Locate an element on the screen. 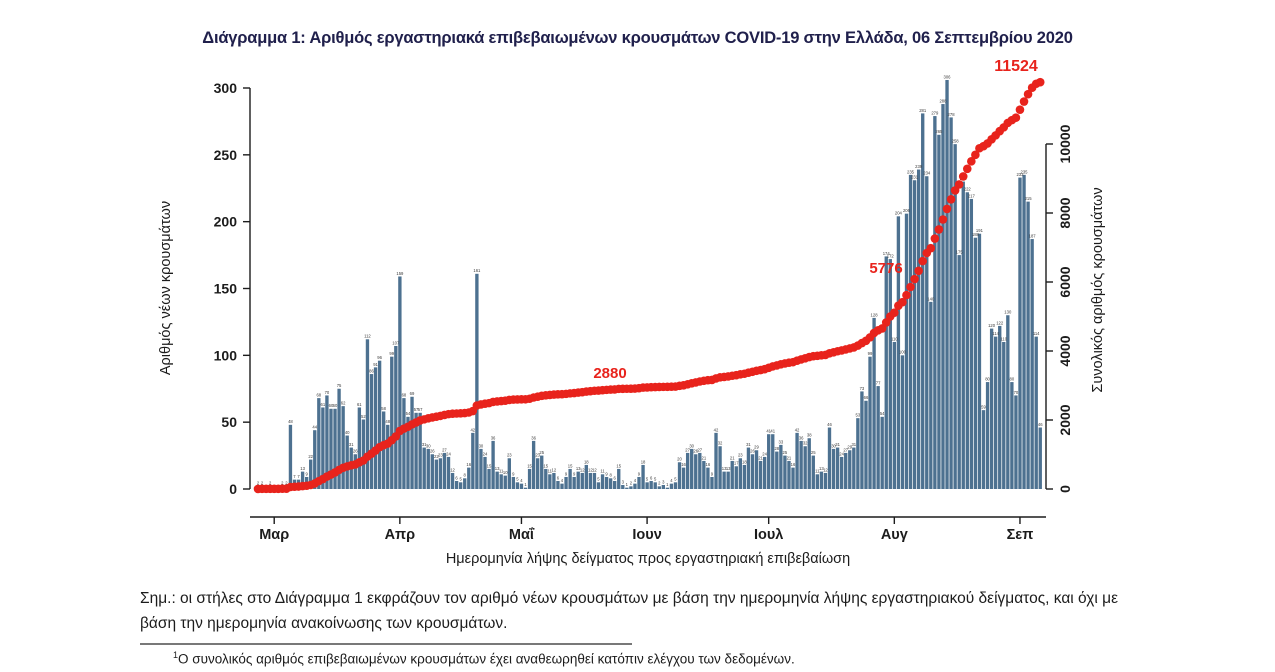 Image resolution: width=1275 pixels, height=672 pixels. svg-text: 33 is located at coordinates (781, 441).